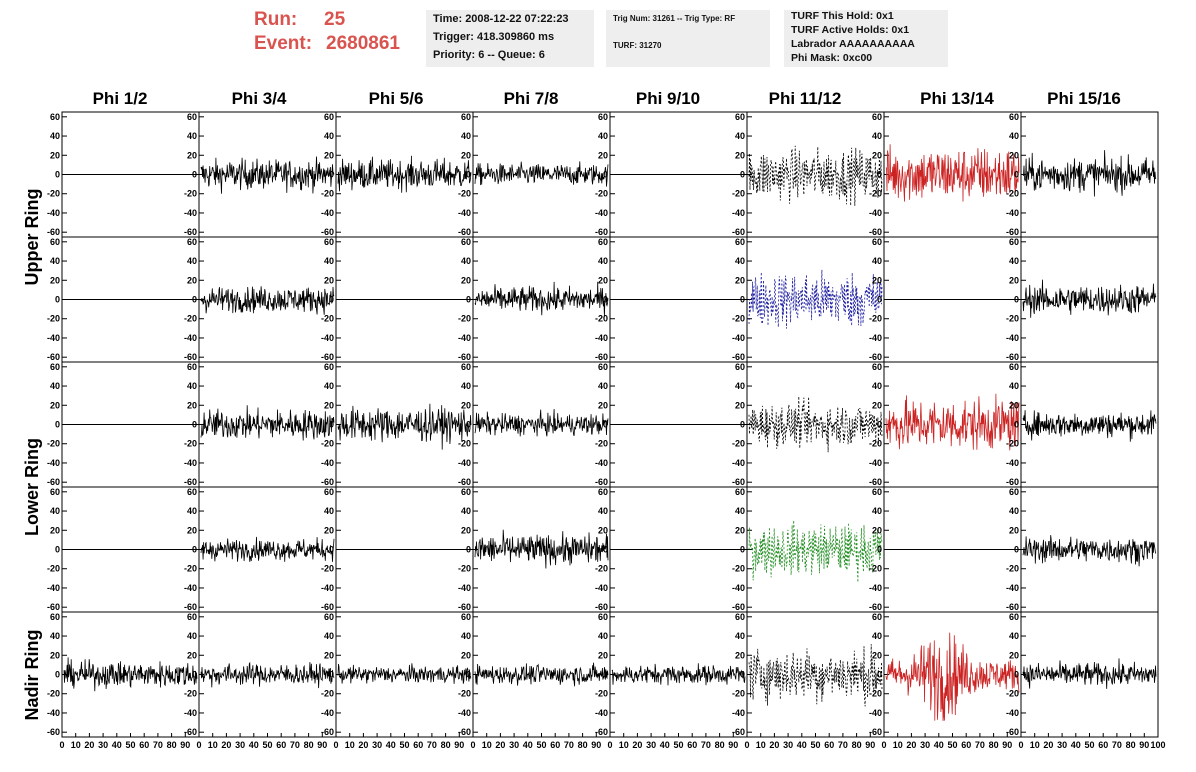  I want to click on info-turf-this-hold: TURF This Hold: 0x1, so click(842, 16).